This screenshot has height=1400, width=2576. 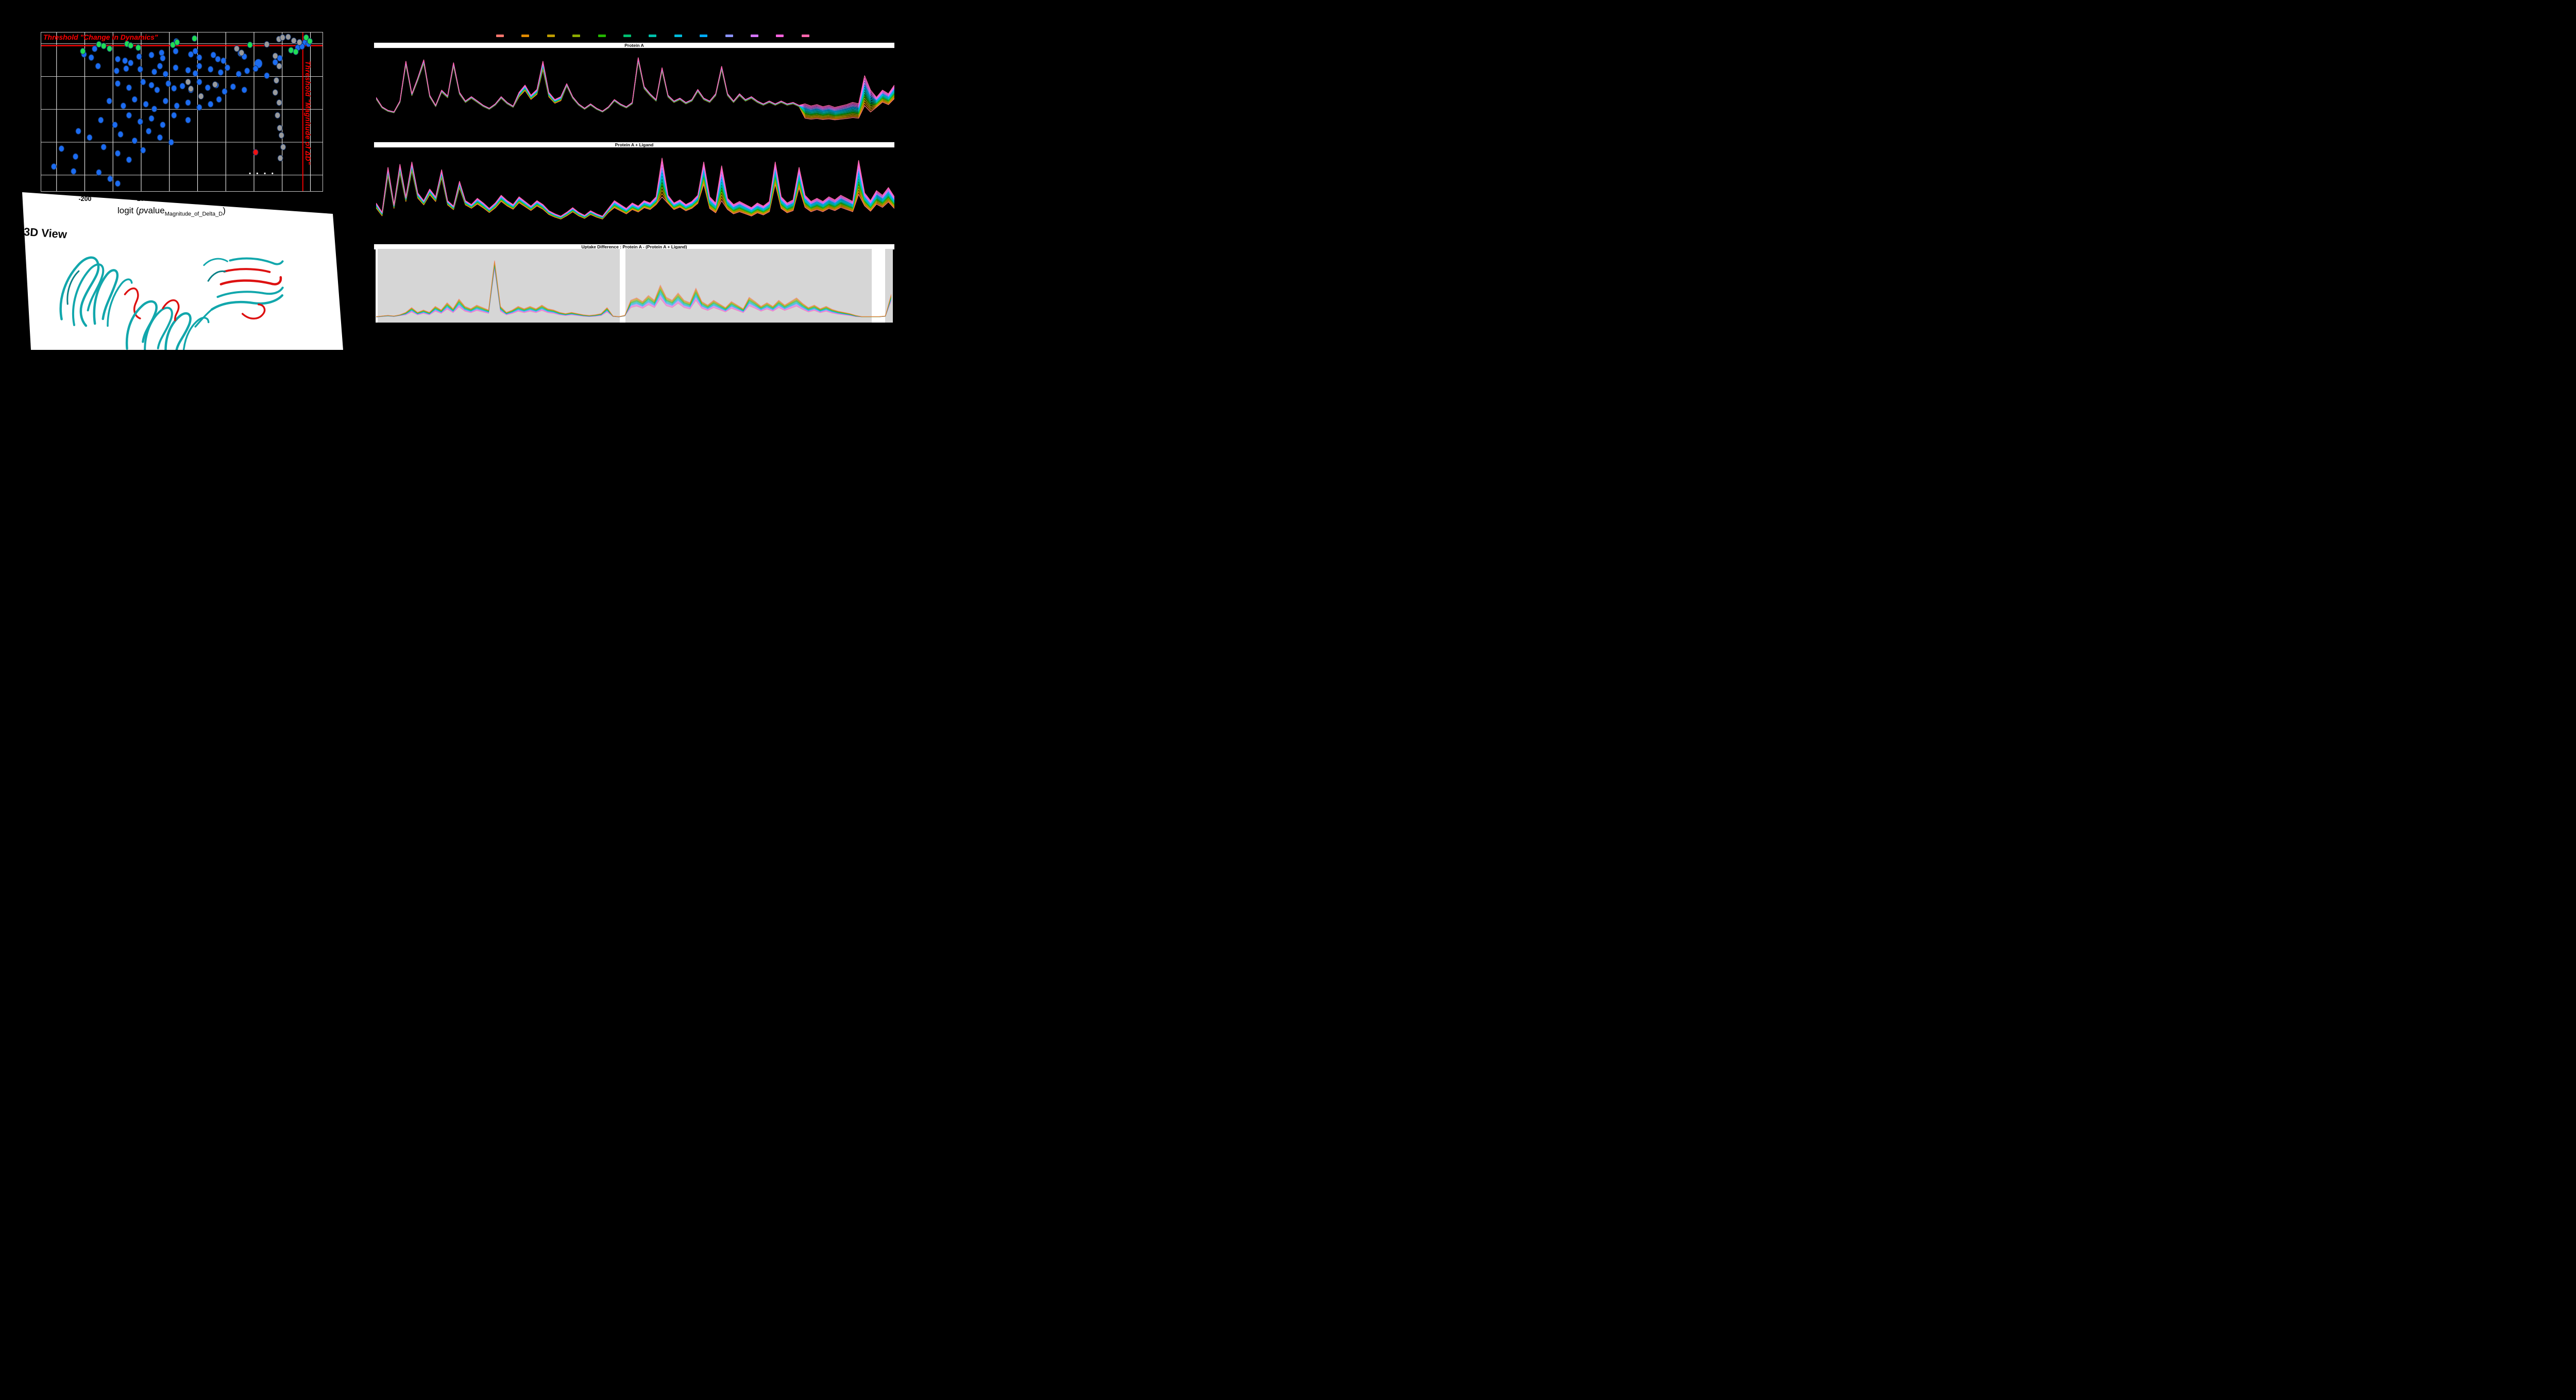 What do you see at coordinates (45, 233) in the screenshot?
I see `3d-view-title: 3D View` at bounding box center [45, 233].